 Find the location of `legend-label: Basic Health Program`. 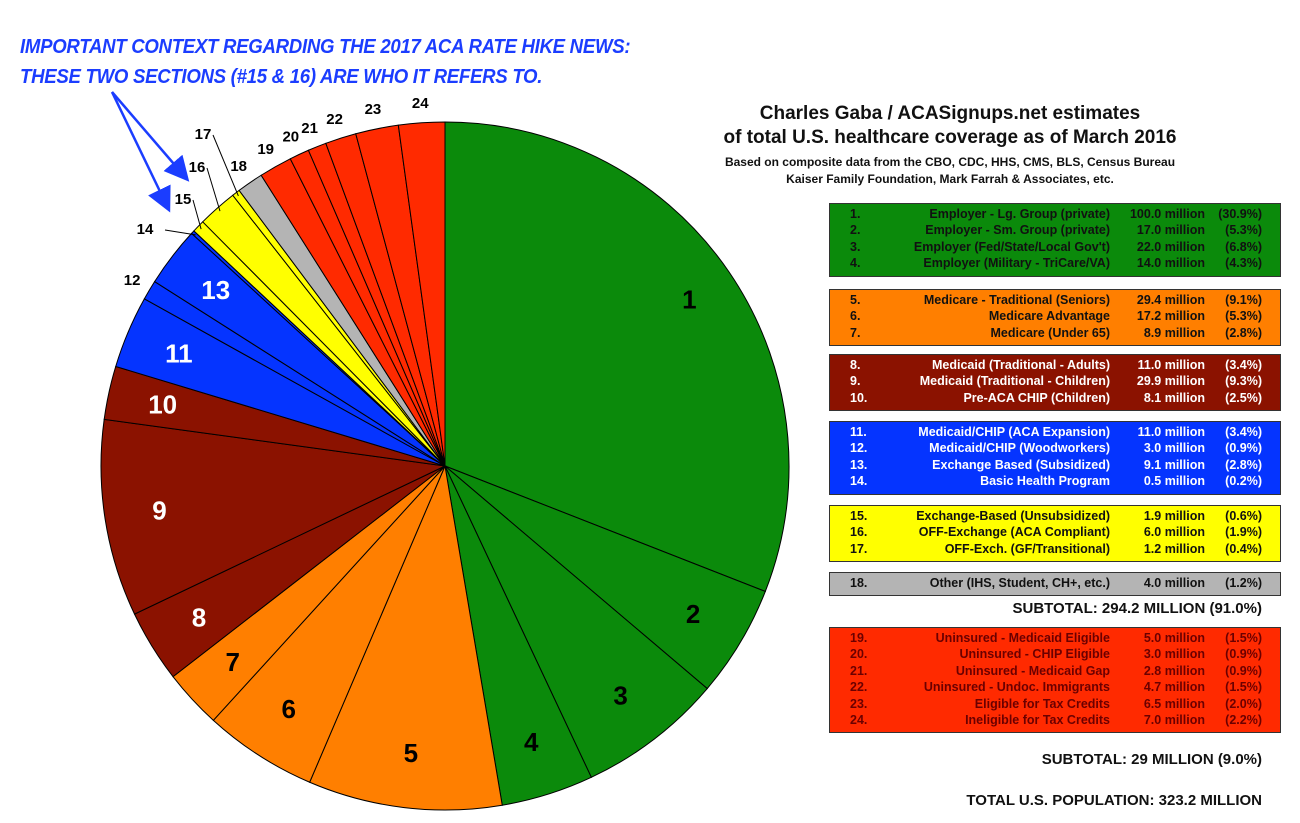

legend-label: Basic Health Program is located at coordinates (1045, 481).